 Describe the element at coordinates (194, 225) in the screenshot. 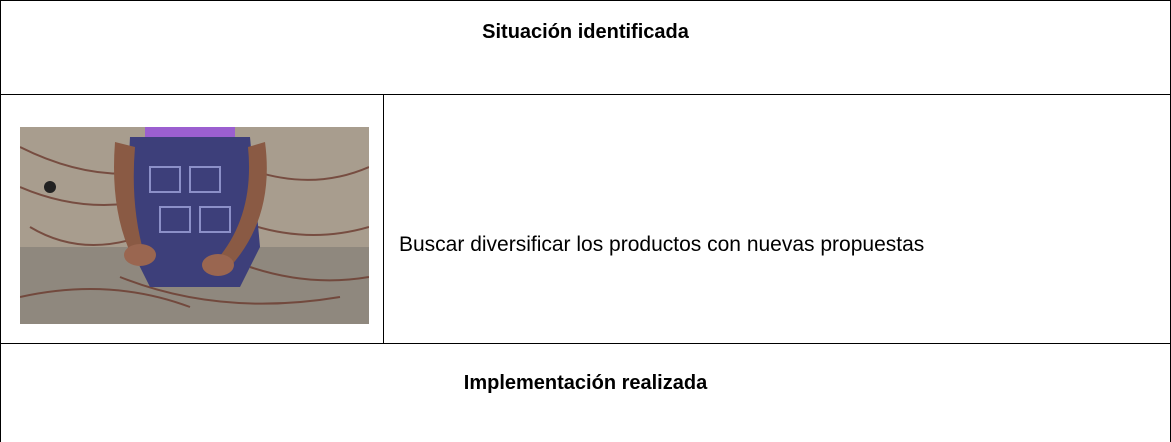

I see `photo` at that location.